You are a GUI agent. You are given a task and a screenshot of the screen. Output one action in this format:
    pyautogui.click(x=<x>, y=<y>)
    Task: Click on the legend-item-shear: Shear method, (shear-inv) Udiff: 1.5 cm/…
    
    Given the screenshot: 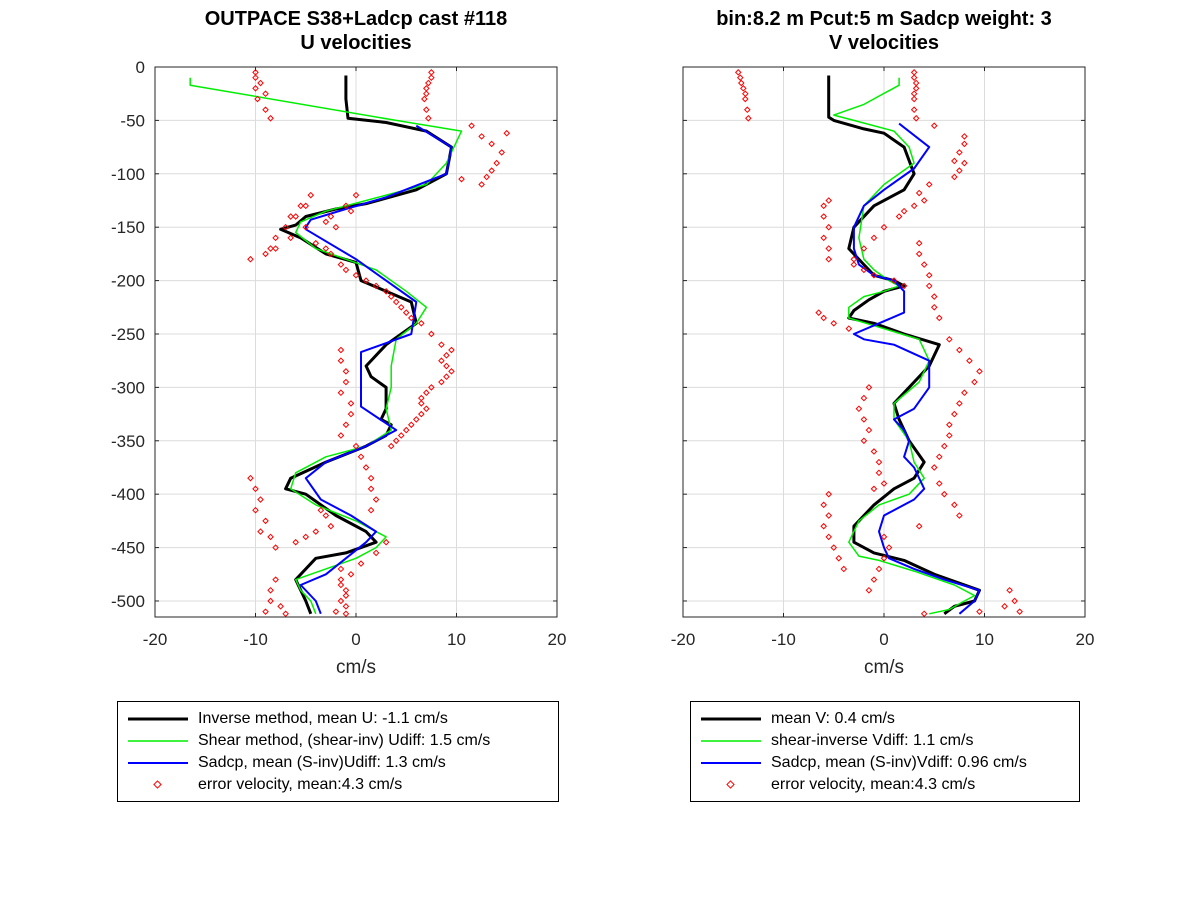 What is the action you would take?
    pyautogui.click(x=338, y=741)
    